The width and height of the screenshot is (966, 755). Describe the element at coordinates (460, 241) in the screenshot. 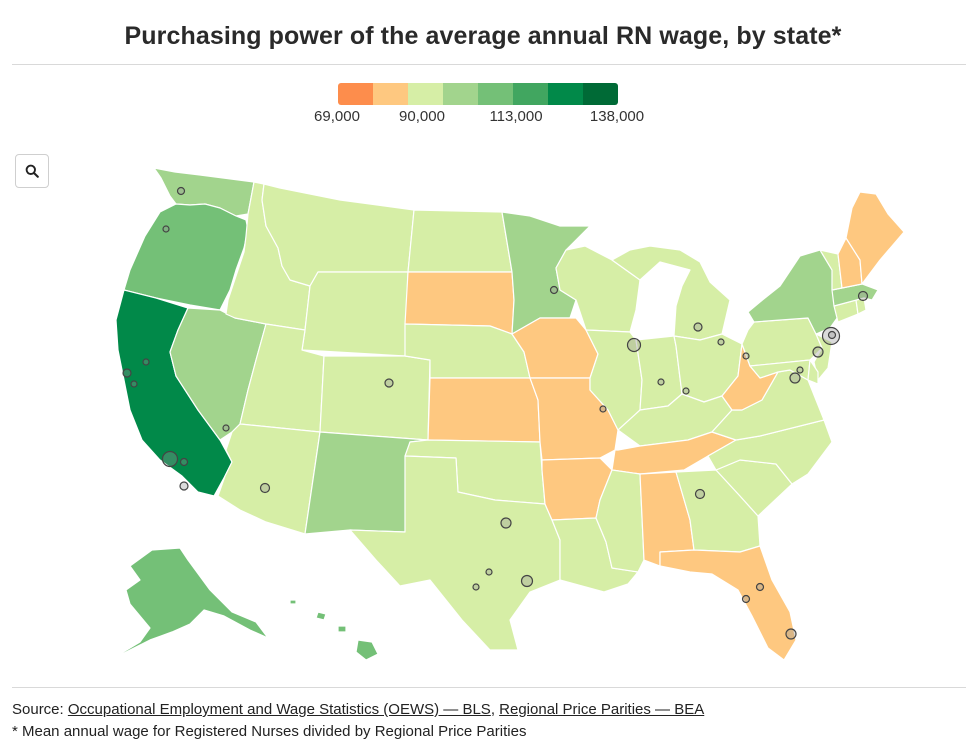

I see `state-ND` at that location.